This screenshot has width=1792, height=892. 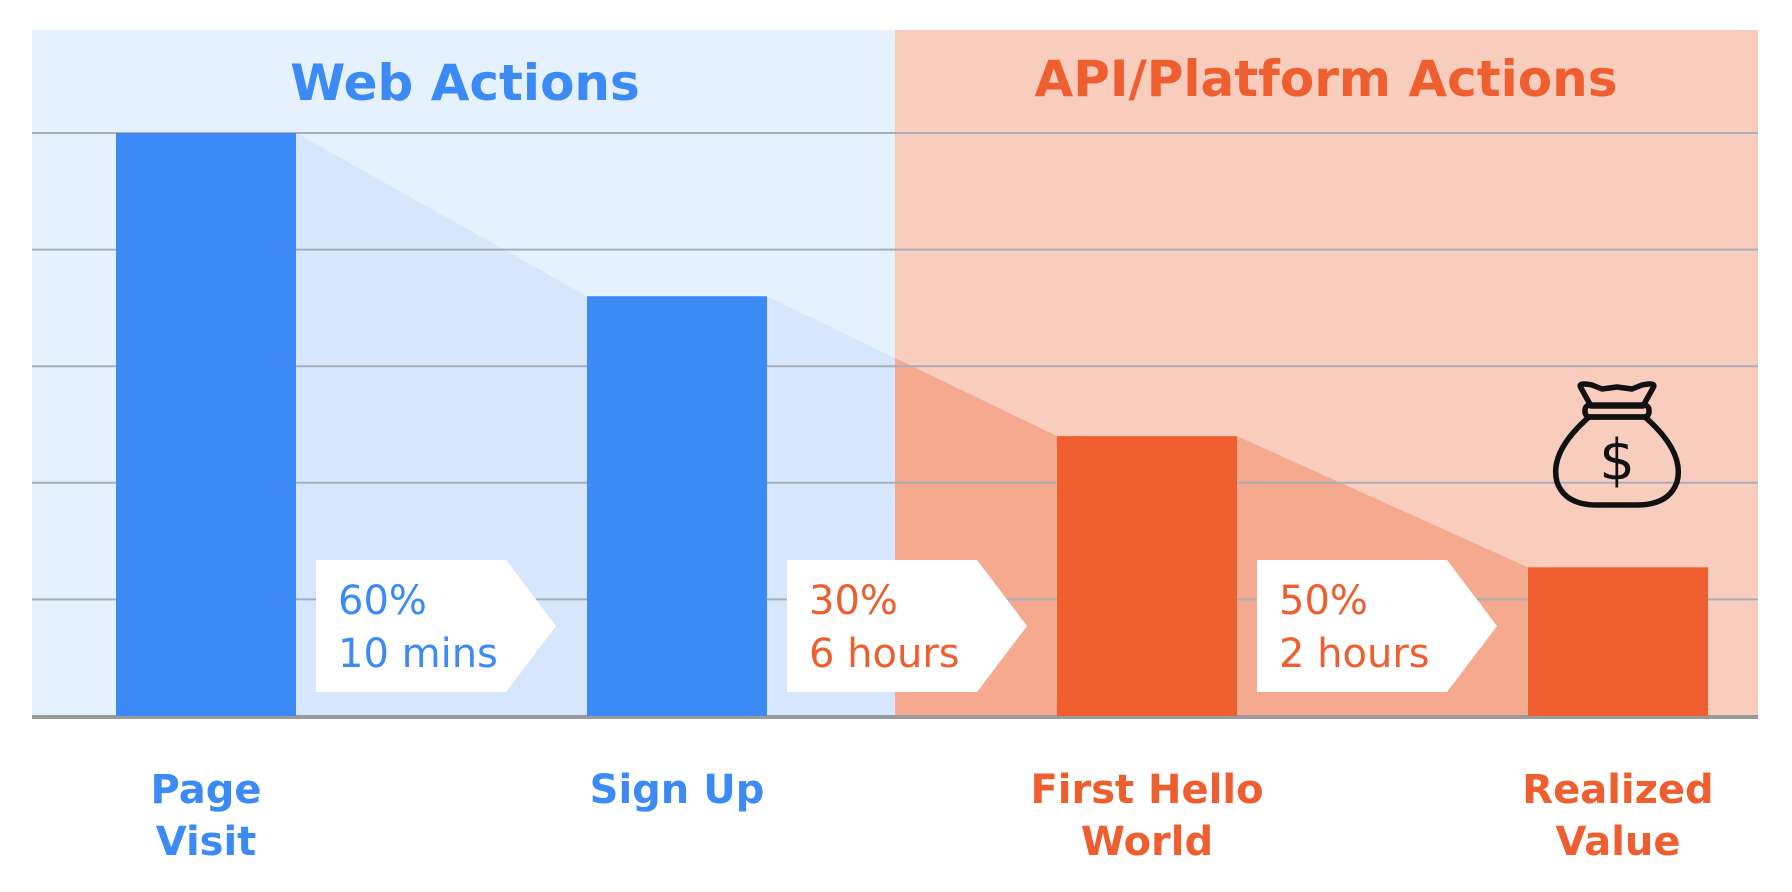 I want to click on conversion-step-3: 50% 2 hours, so click(x=1377, y=626).